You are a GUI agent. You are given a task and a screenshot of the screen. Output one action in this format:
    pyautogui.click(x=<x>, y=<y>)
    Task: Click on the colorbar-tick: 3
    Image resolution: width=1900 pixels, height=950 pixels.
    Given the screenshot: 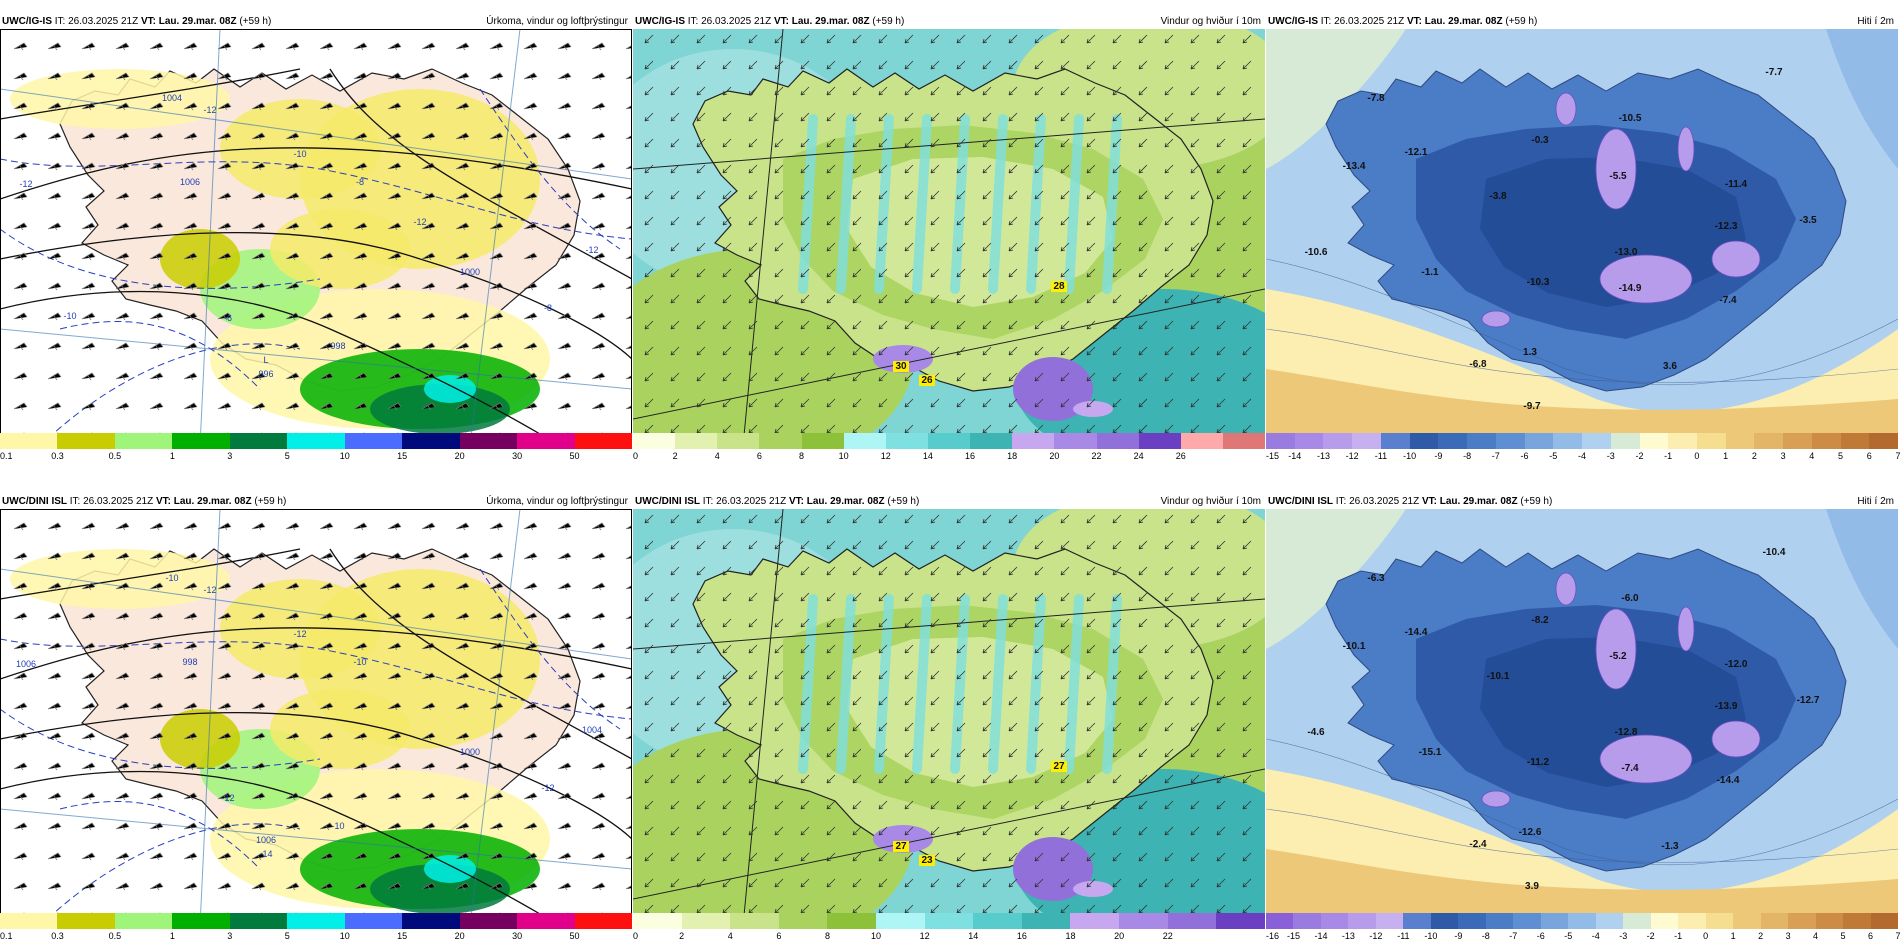 What is the action you would take?
    pyautogui.click(x=1783, y=456)
    